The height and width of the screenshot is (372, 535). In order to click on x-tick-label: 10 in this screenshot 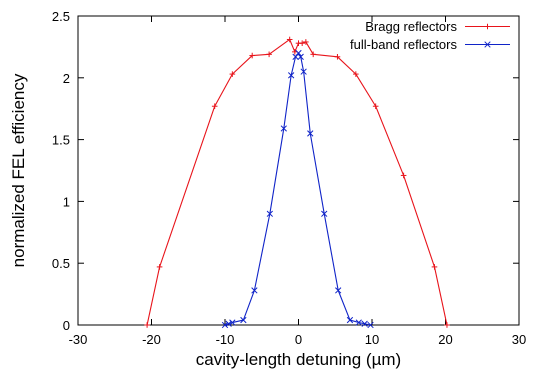, I will do `click(372, 339)`.